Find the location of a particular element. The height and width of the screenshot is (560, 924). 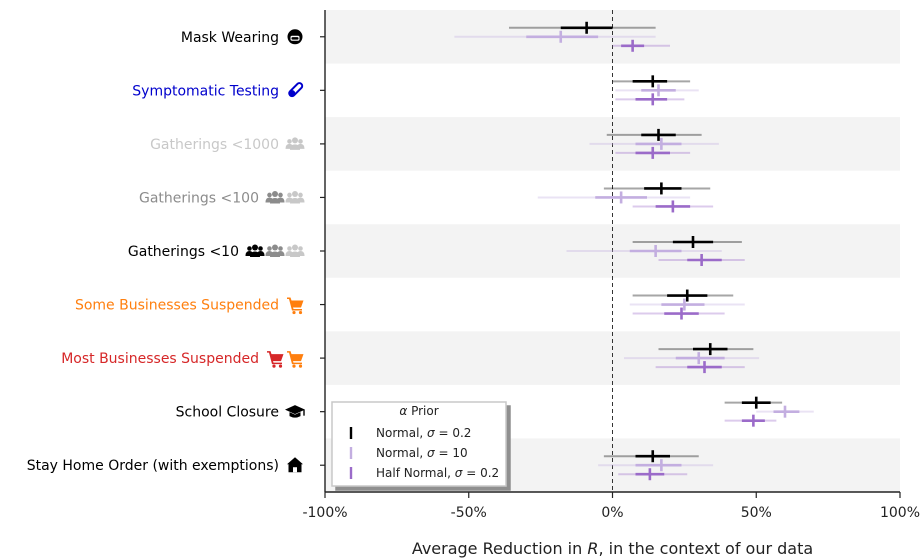

y-category-label: Stay Home Order (with exemptions) is located at coordinates (153, 466).